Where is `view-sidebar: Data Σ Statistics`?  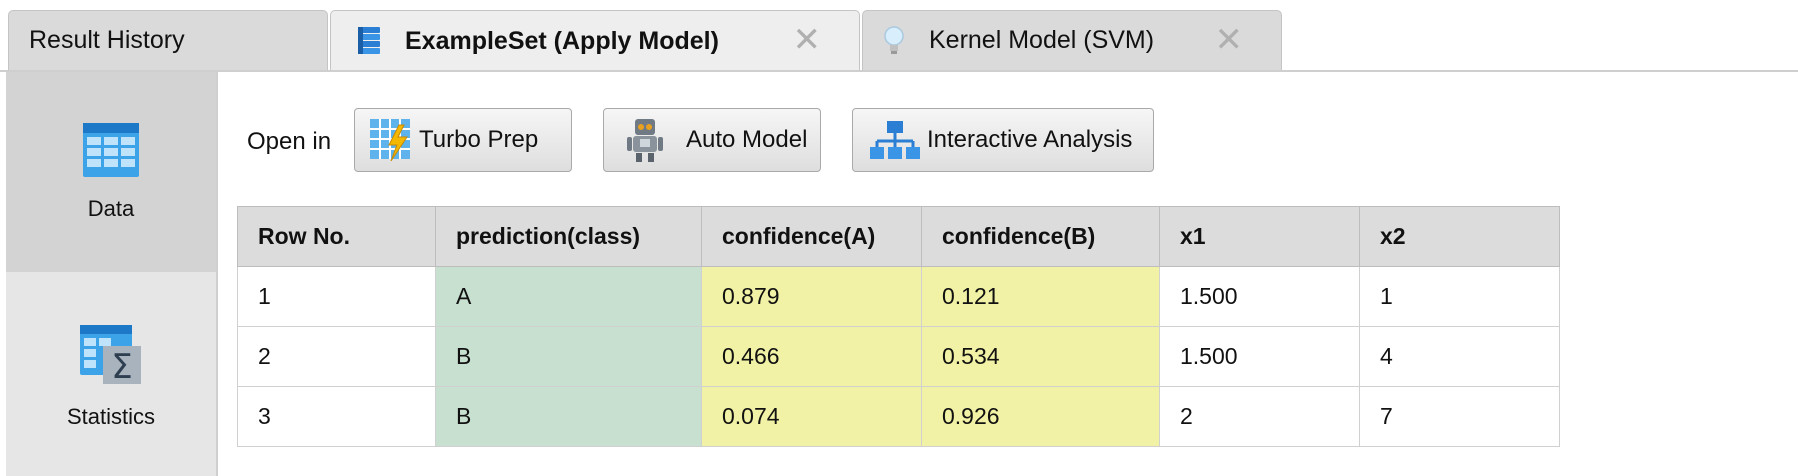
view-sidebar: Data Σ Statistics is located at coordinates (112, 274).